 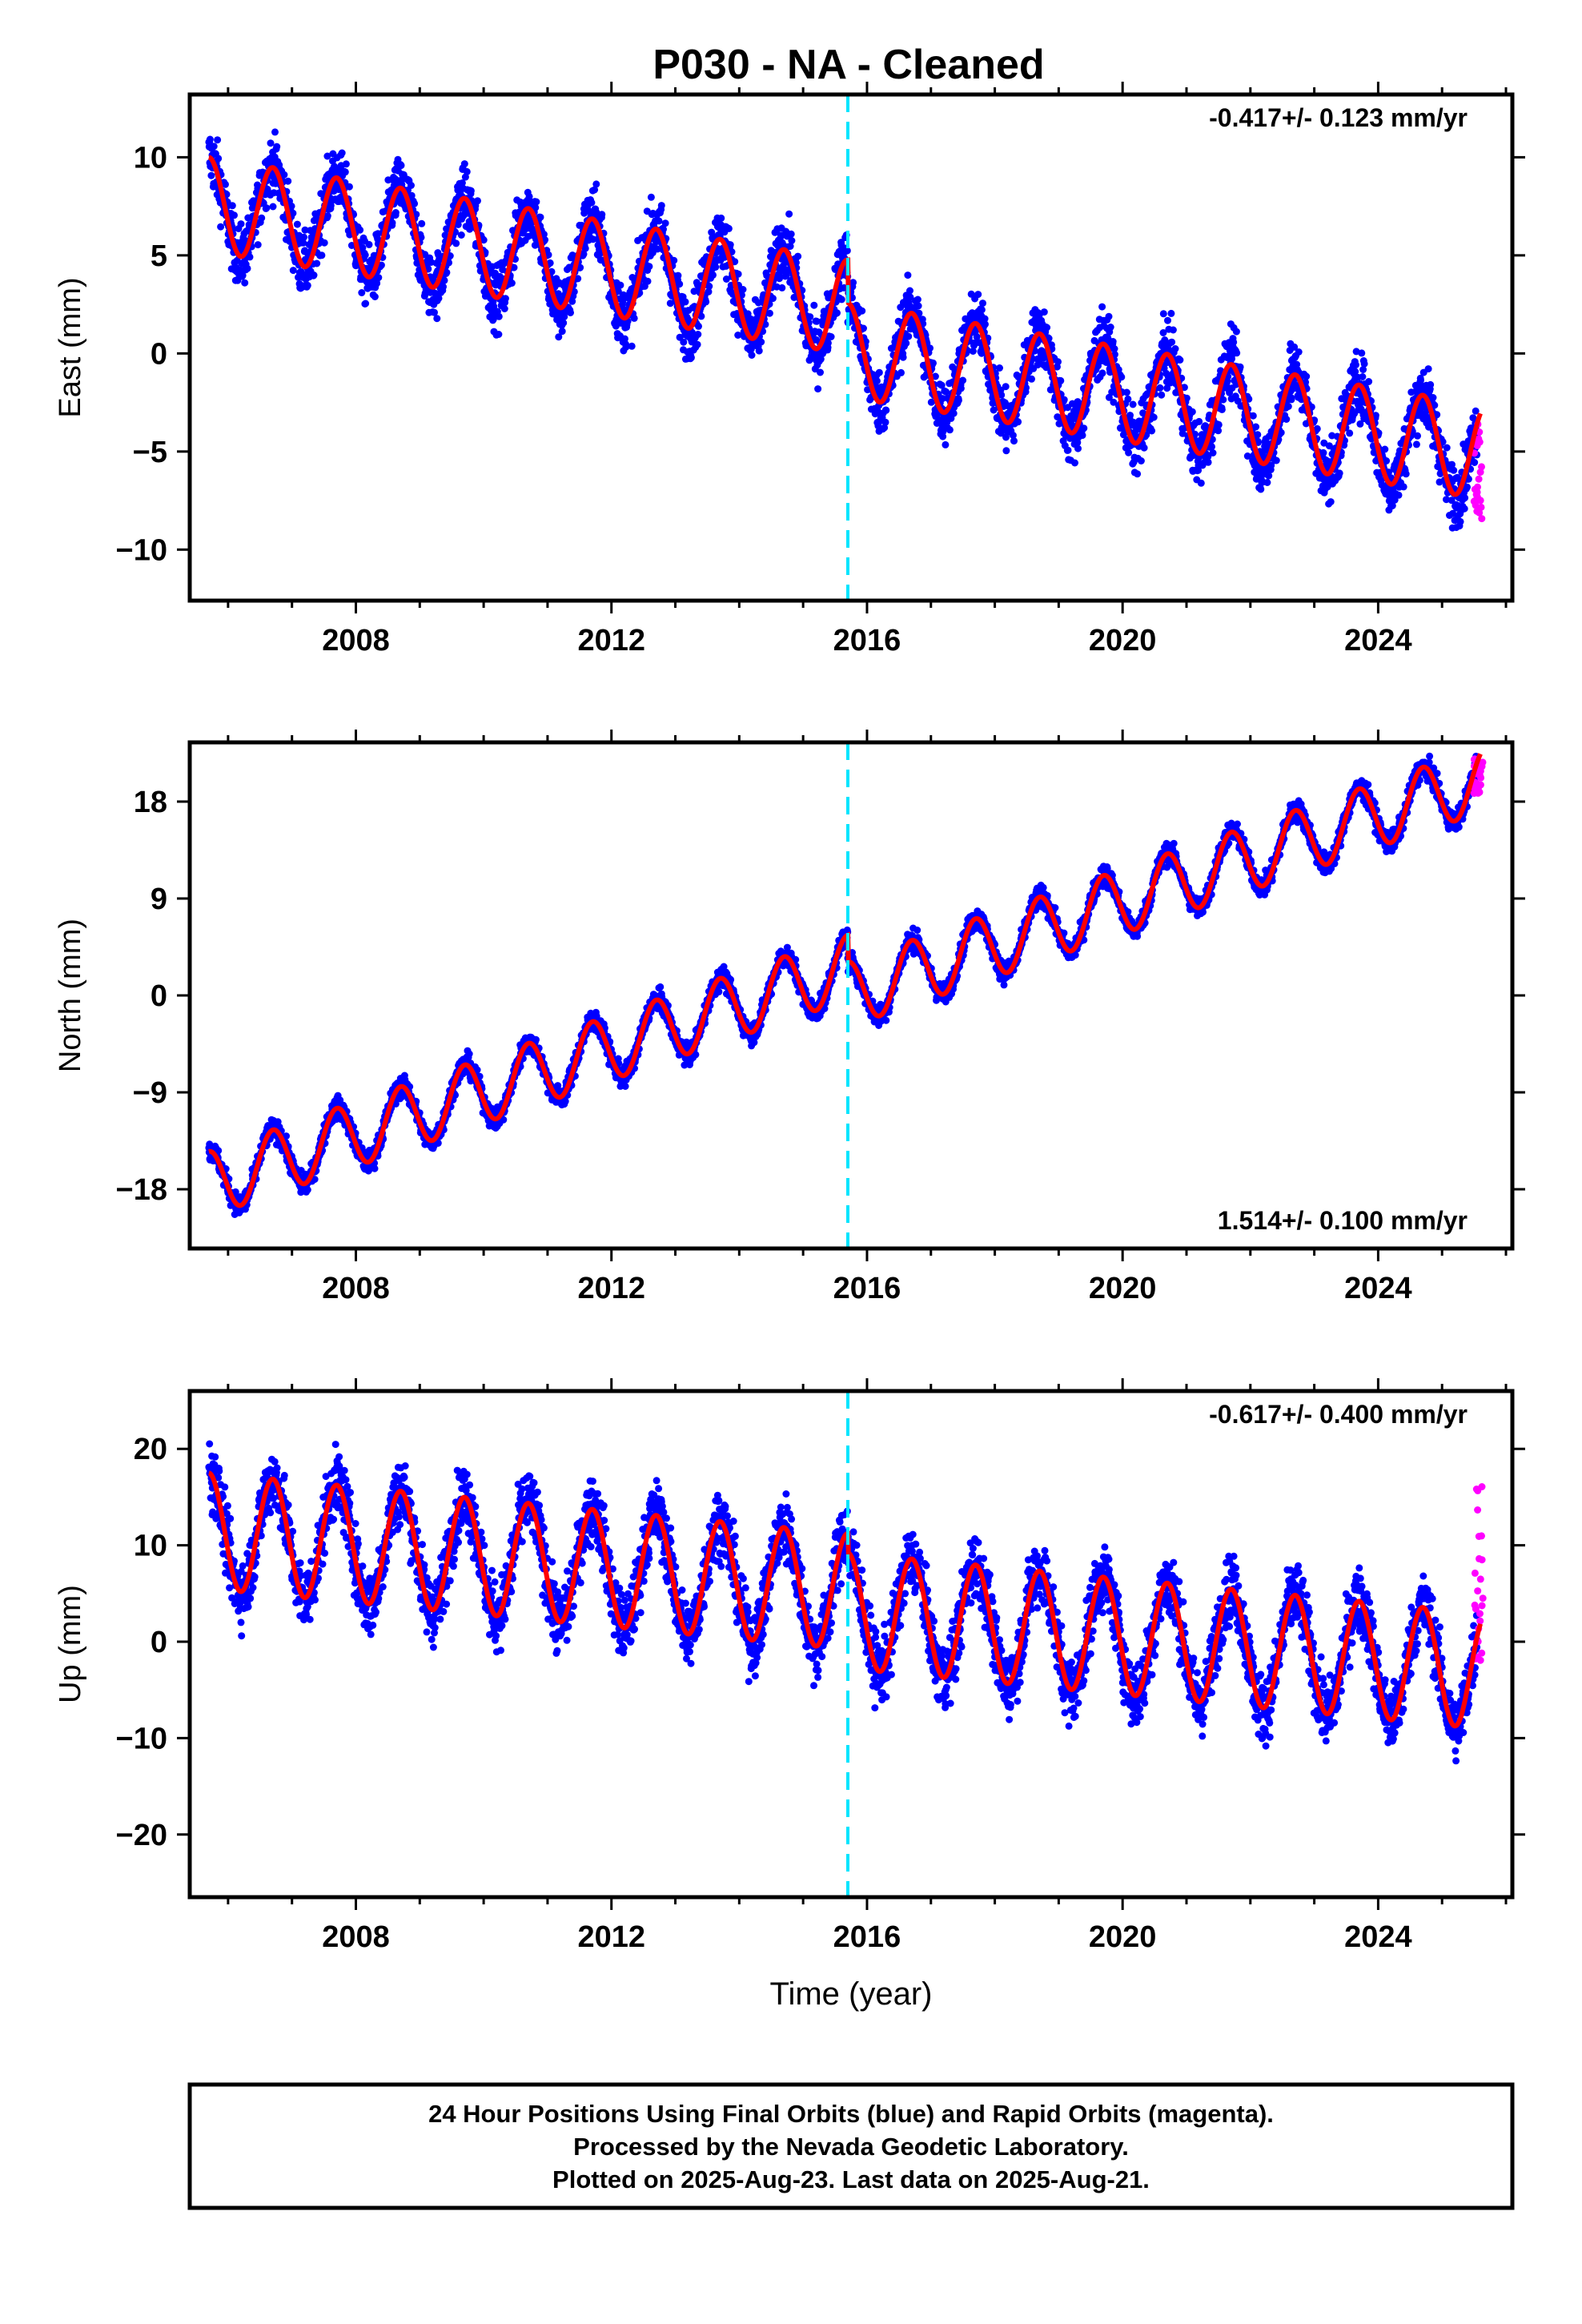 What do you see at coordinates (848, 65) in the screenshot?
I see `figure-title: P030 - NA - Cleaned` at bounding box center [848, 65].